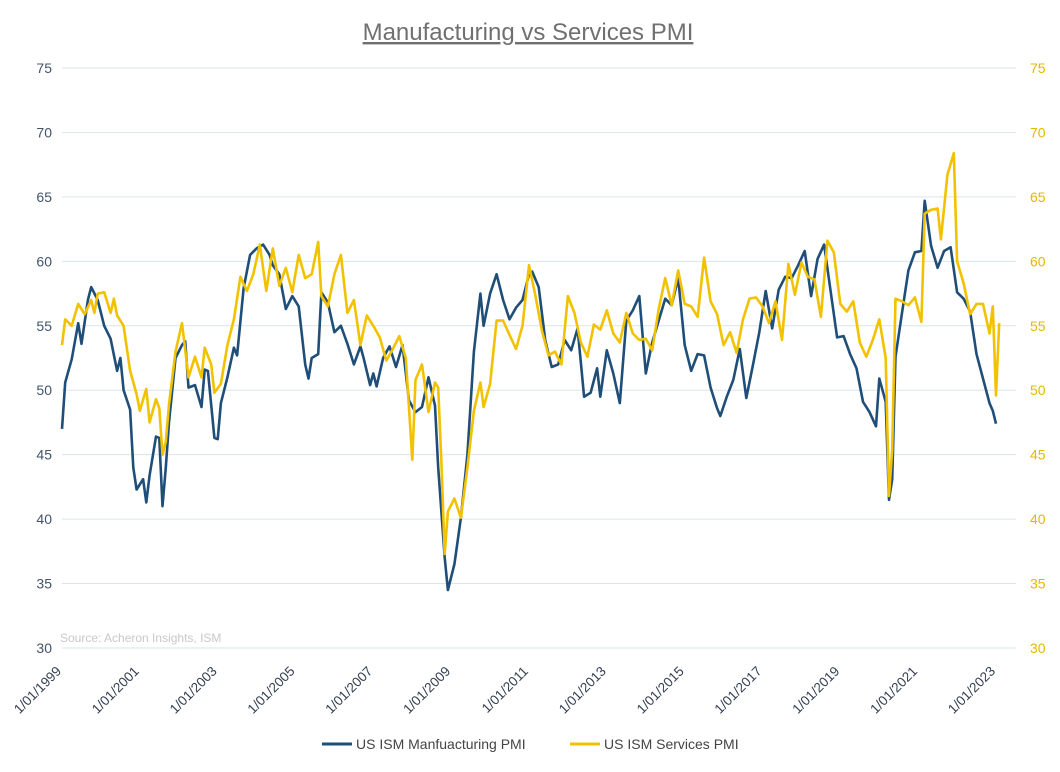  Describe the element at coordinates (1038, 132) in the screenshot. I see `y-right-tick-label: 70` at that location.